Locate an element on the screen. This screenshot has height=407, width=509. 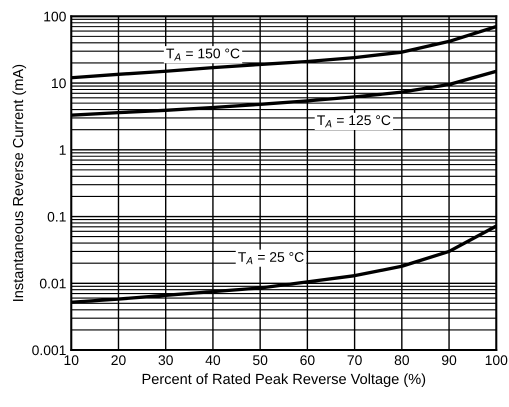
x-tick-label: 20 is located at coordinates (118, 360).